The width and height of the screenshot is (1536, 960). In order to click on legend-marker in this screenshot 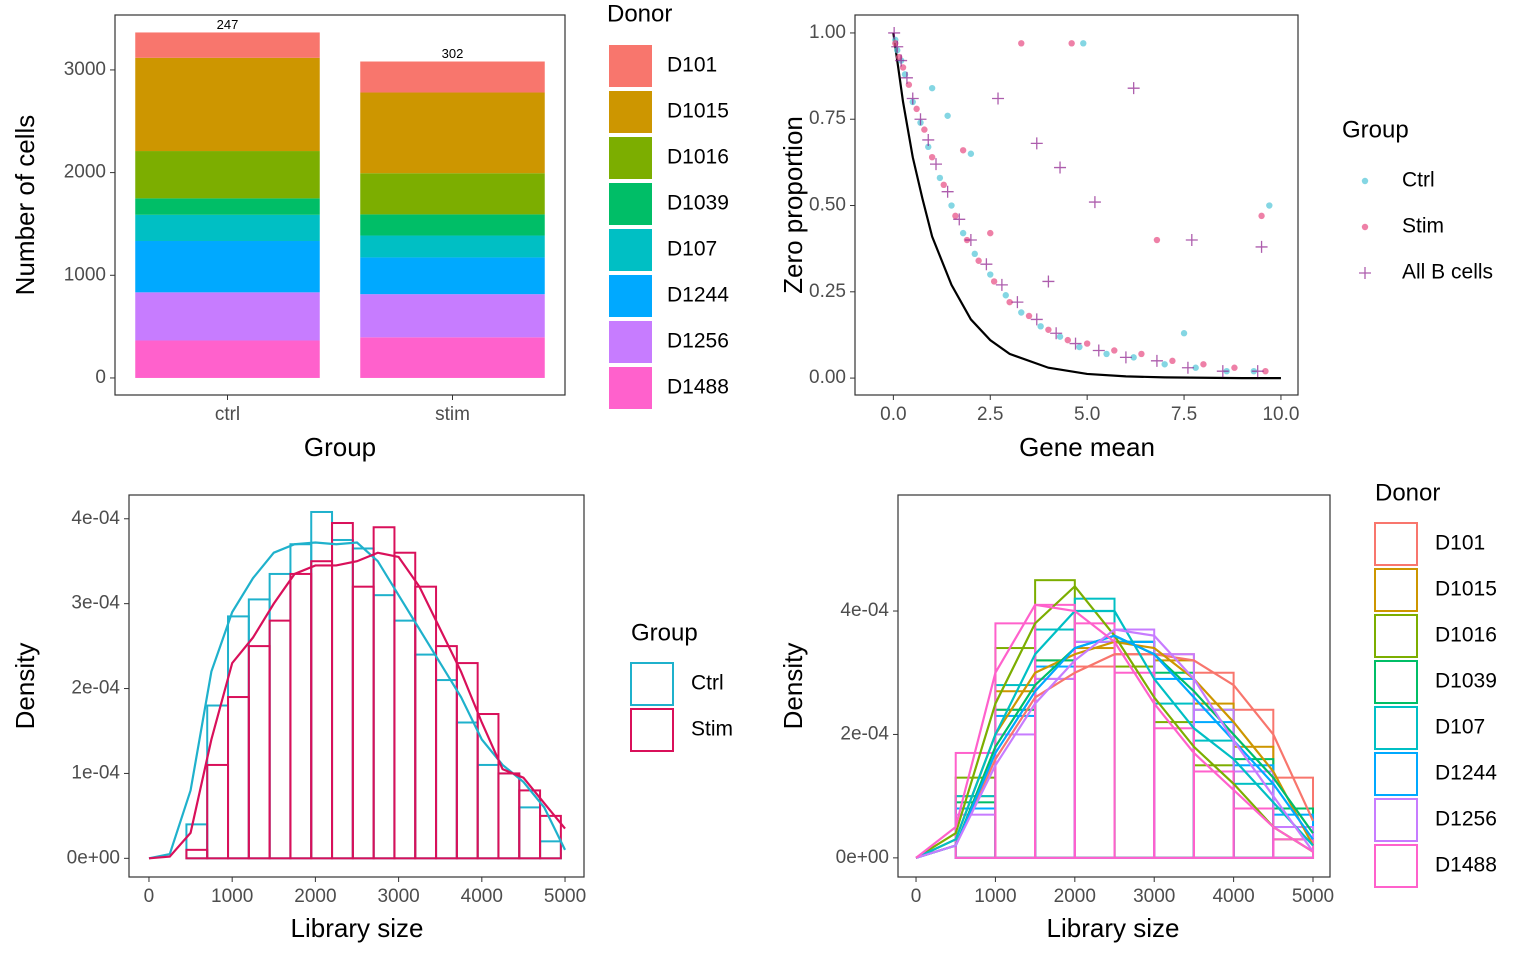, I will do `click(1365, 273)`.